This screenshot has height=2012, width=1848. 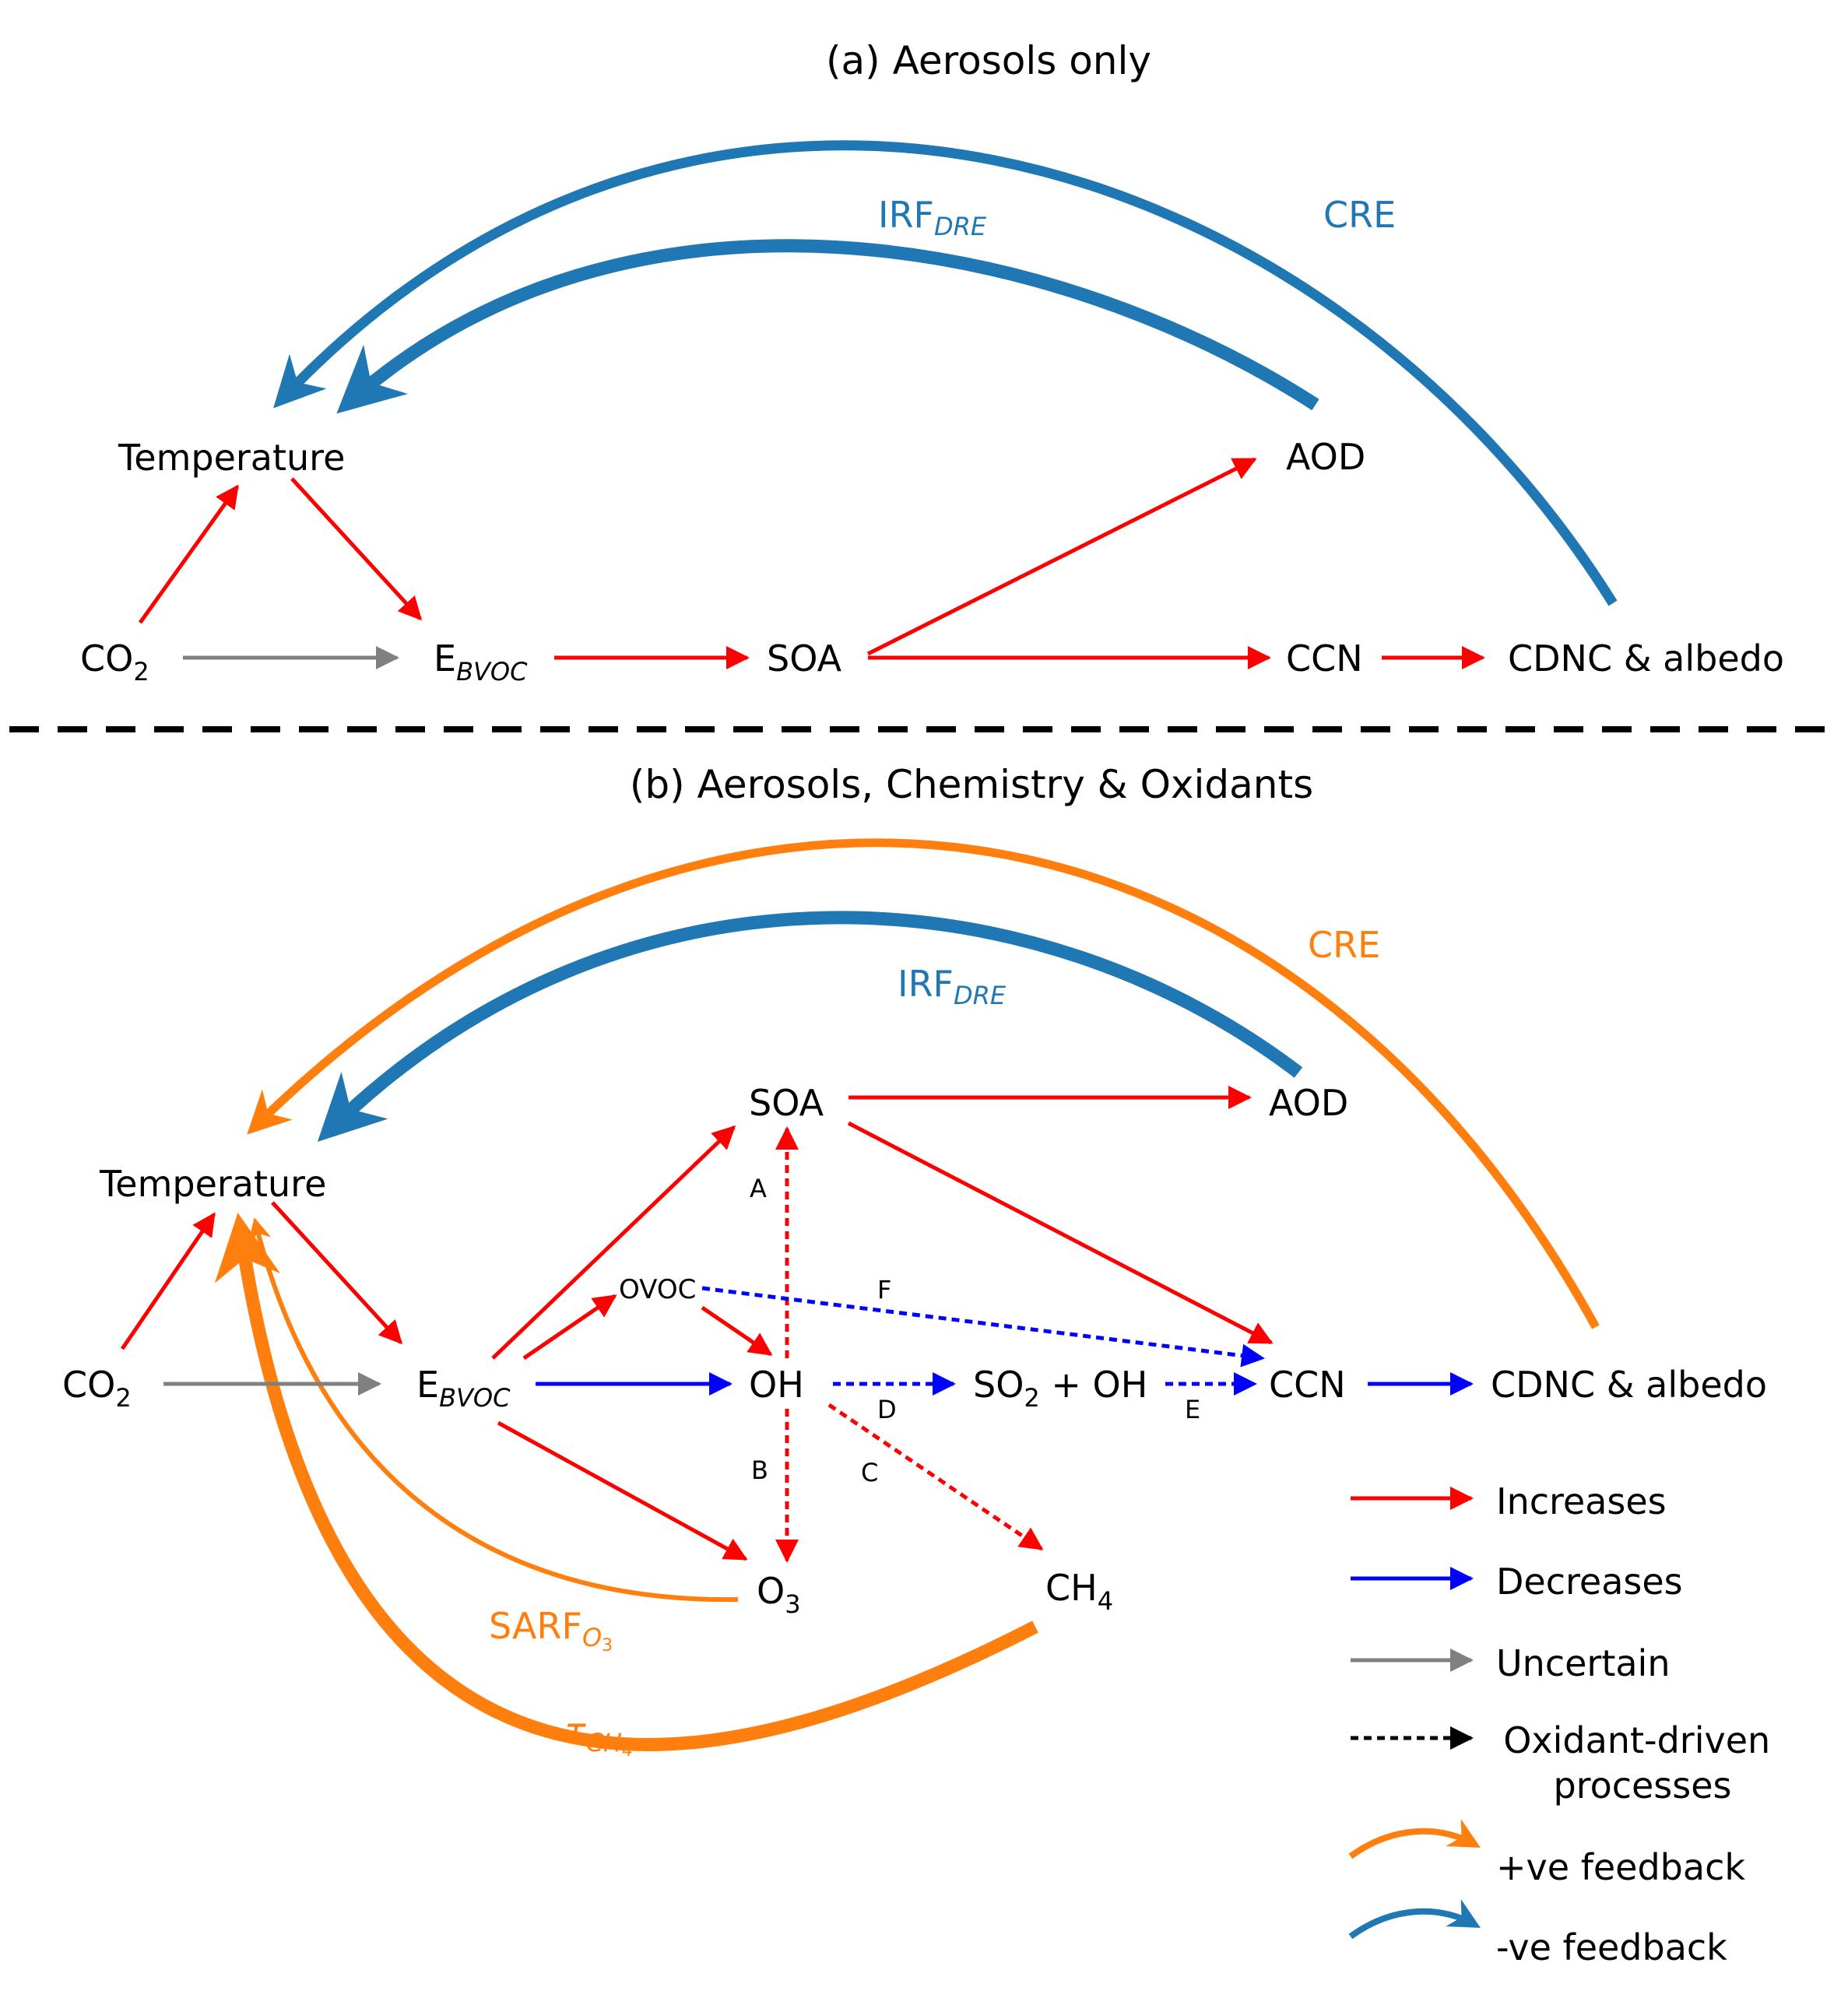 I want to click on panel-a-irf-feedback-arc, so click(x=831, y=325).